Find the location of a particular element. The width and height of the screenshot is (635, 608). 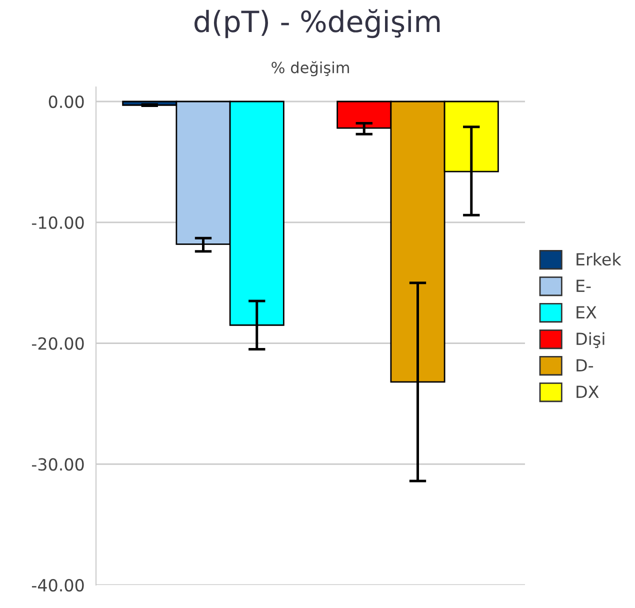

legend-label: EX is located at coordinates (586, 312).